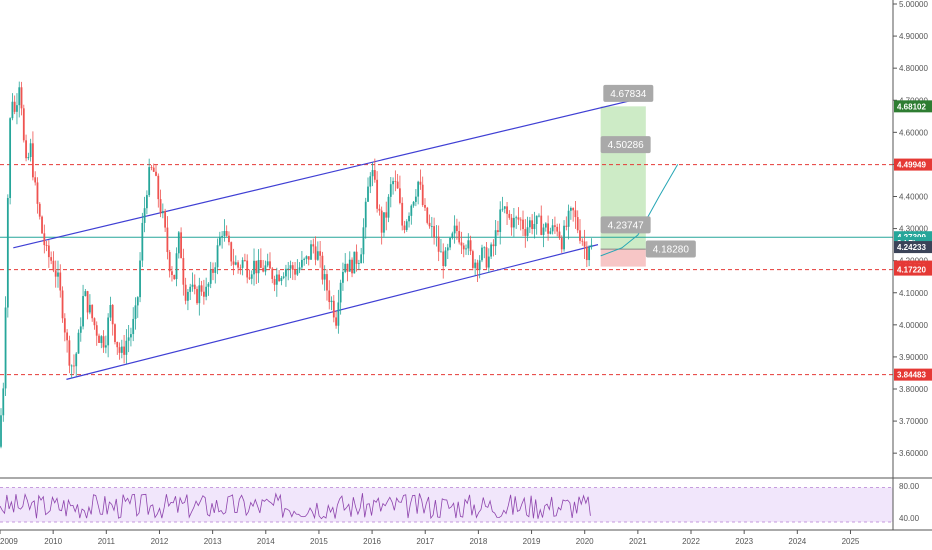  Describe the element at coordinates (639, 210) in the screenshot. I see `projection-curve` at that location.